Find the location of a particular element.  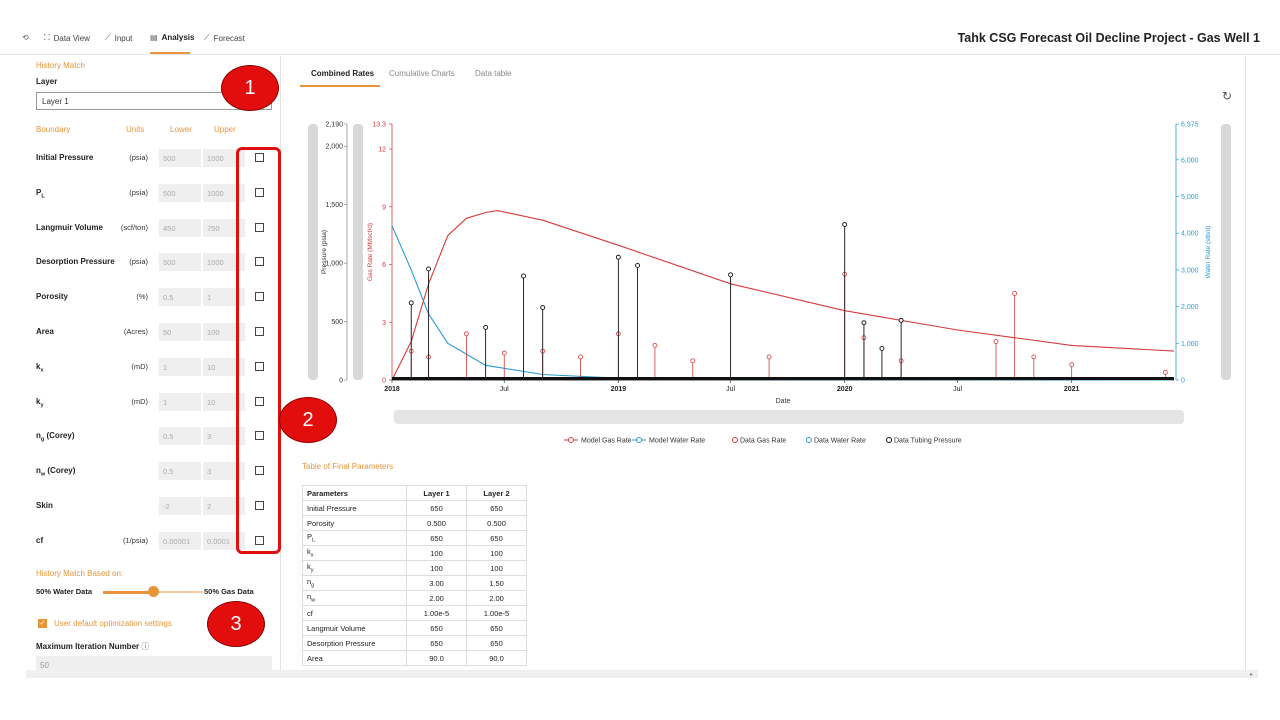

column-header: Layer 1 is located at coordinates (436, 493).